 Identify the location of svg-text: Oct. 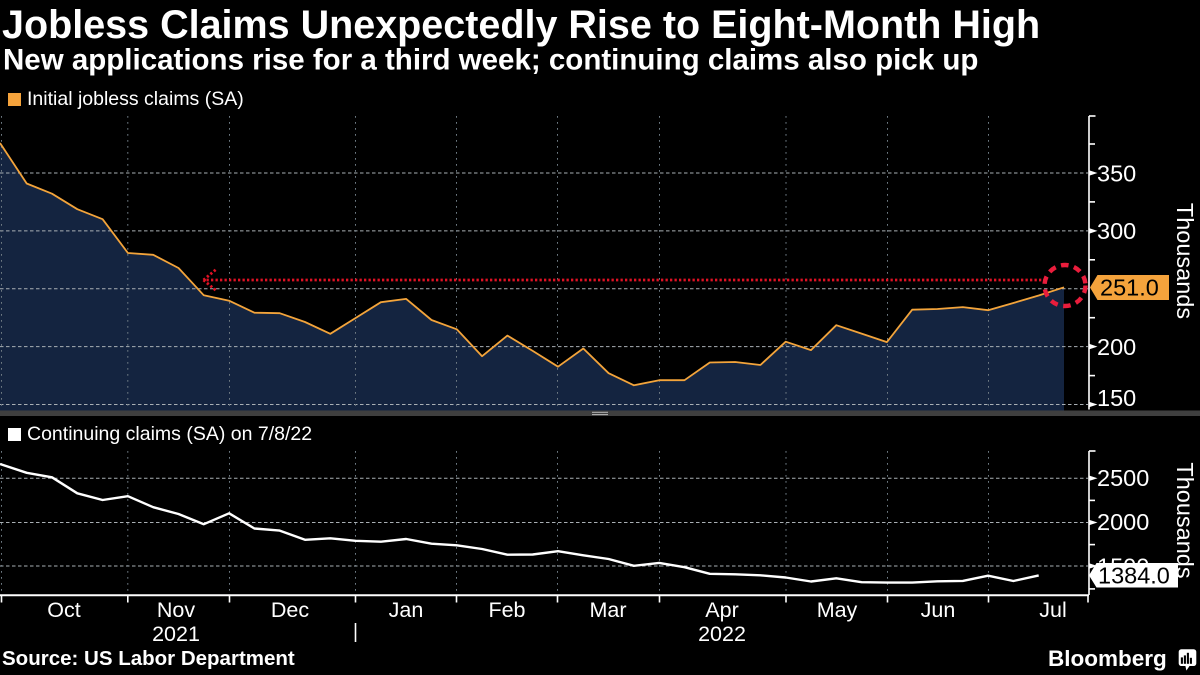
(63, 610).